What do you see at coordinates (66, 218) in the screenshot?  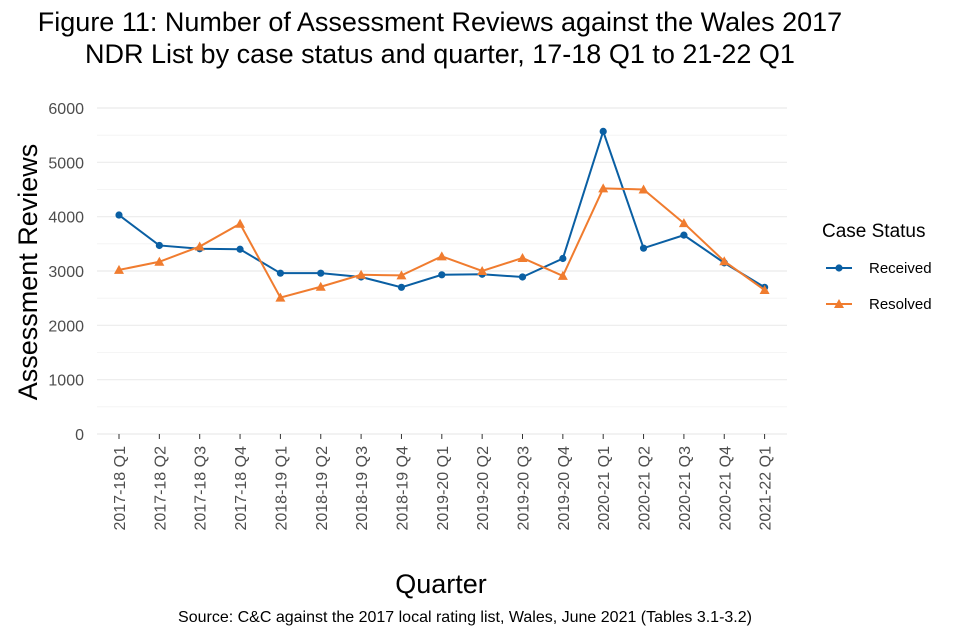 I see `y-tick-label: 4000` at bounding box center [66, 218].